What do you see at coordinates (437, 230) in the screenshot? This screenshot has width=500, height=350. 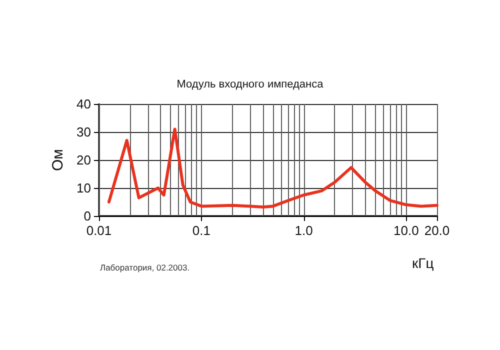 I see `x-tick-label: 20.0` at bounding box center [437, 230].